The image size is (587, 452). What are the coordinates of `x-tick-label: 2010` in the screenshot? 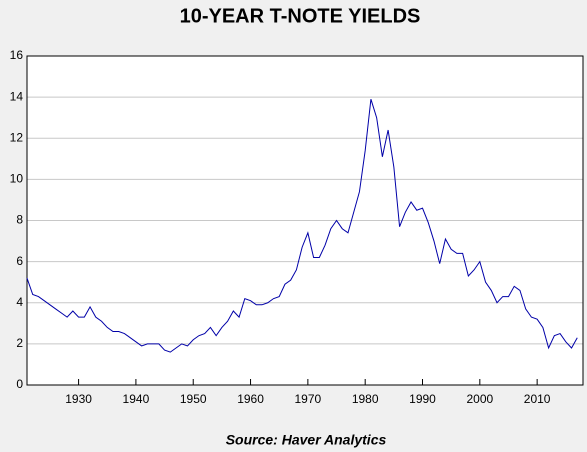 It's located at (537, 399).